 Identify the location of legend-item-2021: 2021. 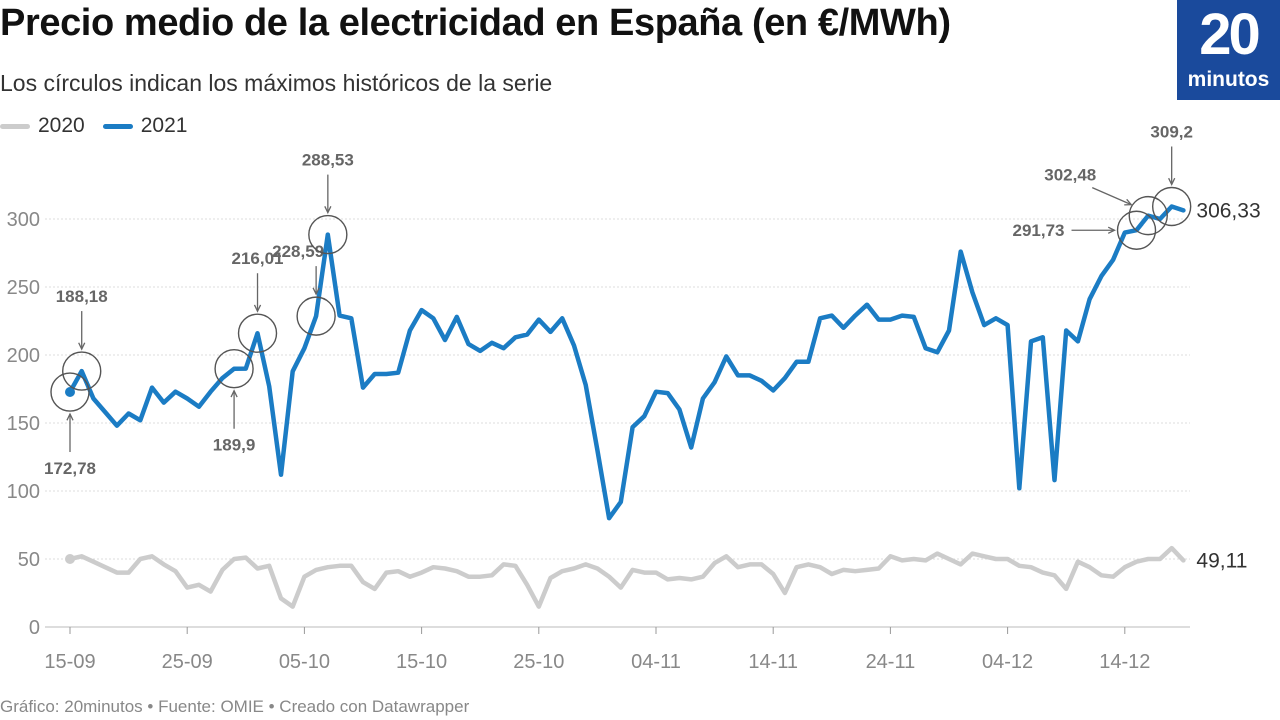
(145, 126).